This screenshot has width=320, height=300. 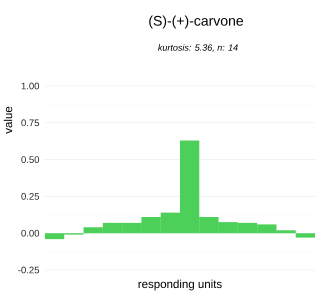 I want to click on y-tick-label: 1.00, so click(x=31, y=86).